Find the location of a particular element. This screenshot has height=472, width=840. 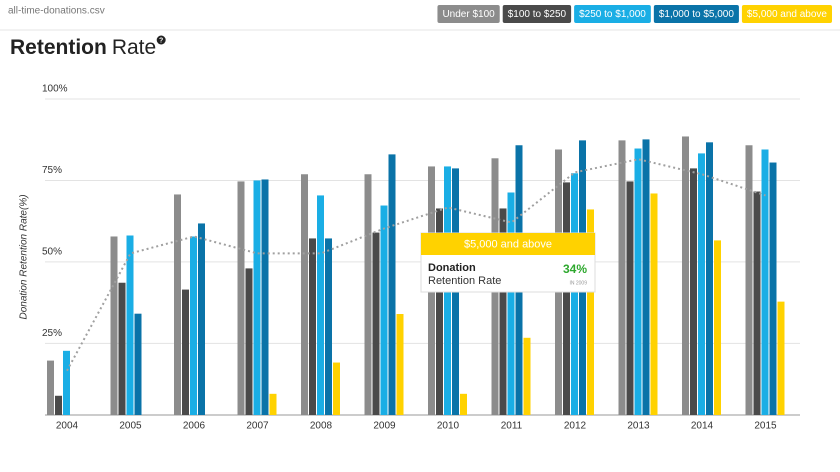

legend-button: $1,000 to $5,000 is located at coordinates (696, 14).